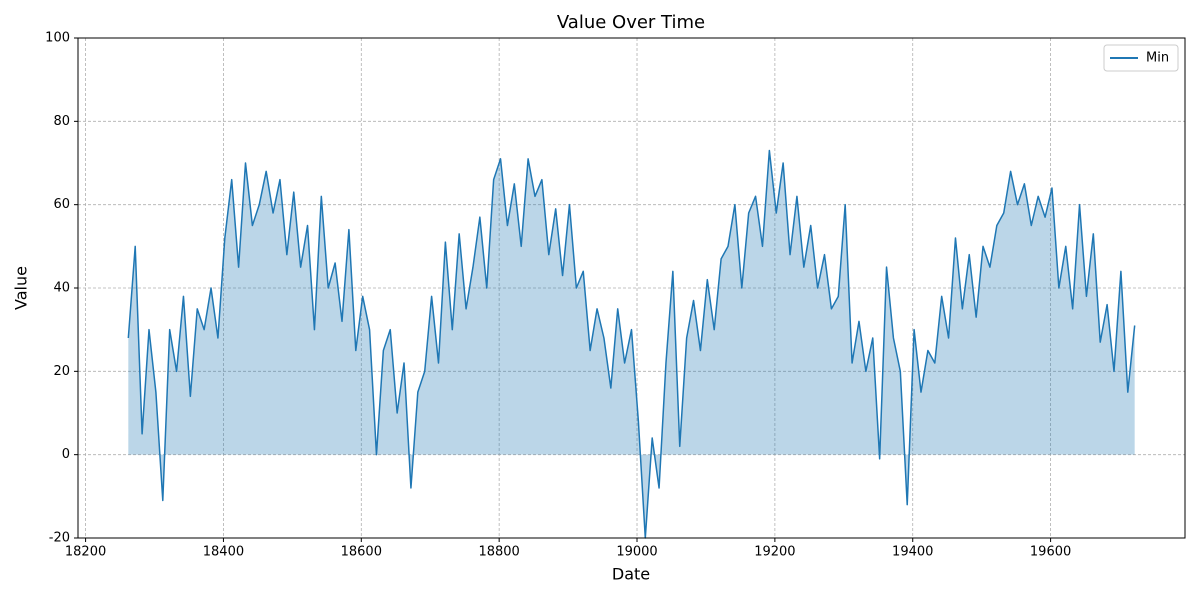 This screenshot has height=600, width=1200. I want to click on x-tick-label: 19400, so click(912, 552).